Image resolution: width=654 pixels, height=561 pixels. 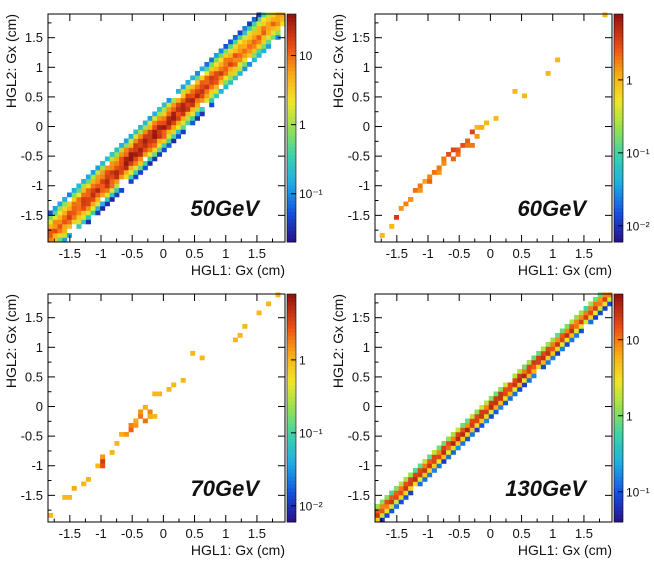 What do you see at coordinates (39, 347) in the screenshot?
I see `y-tick-label: 1` at bounding box center [39, 347].